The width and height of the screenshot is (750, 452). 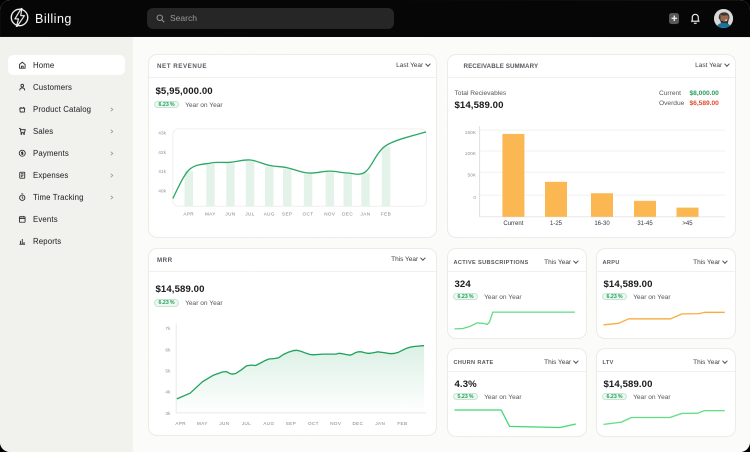 What do you see at coordinates (162, 153) in the screenshot?
I see `svg-text: 42k` at bounding box center [162, 153].